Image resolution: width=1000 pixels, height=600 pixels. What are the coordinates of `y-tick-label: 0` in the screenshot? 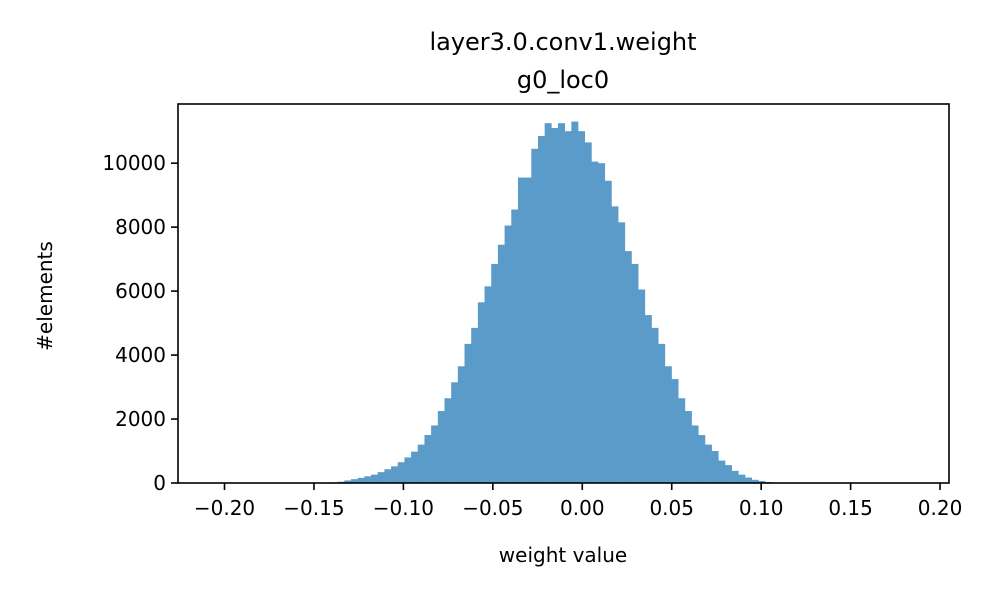 It's located at (159, 483).